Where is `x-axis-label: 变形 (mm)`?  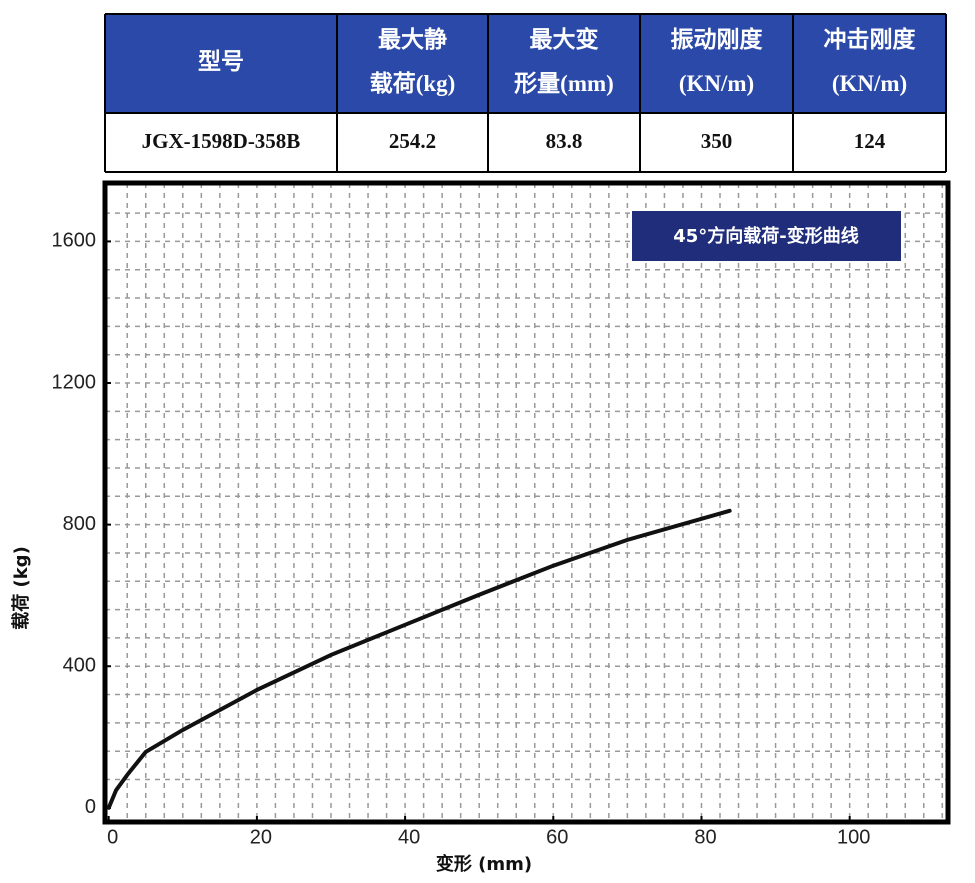 x-axis-label: 变形 (mm) is located at coordinates (484, 864).